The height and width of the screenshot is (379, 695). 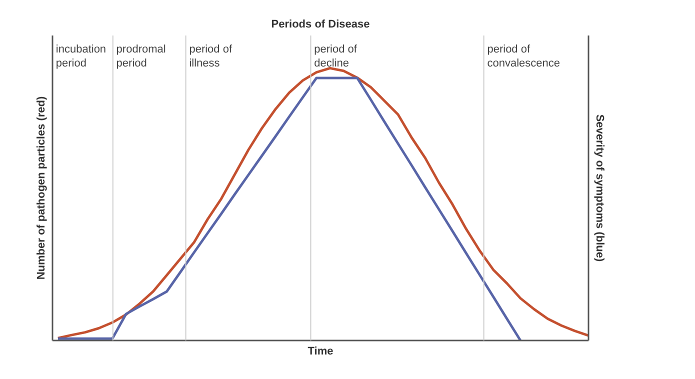 I want to click on annotation: period of illness, so click(x=211, y=57).